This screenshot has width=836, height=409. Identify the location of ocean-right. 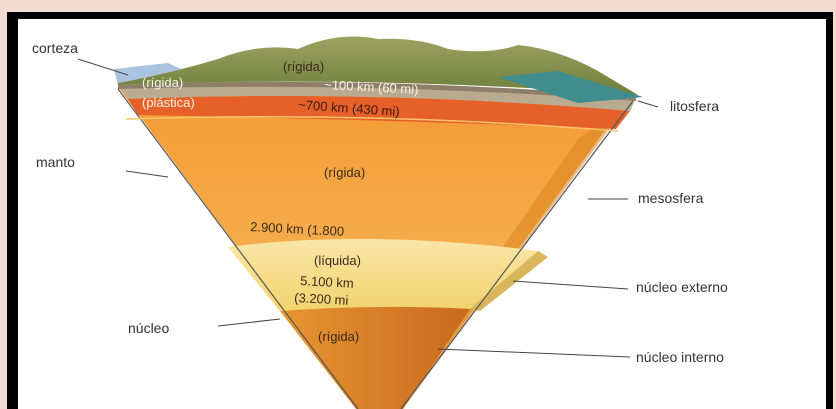
(570, 87).